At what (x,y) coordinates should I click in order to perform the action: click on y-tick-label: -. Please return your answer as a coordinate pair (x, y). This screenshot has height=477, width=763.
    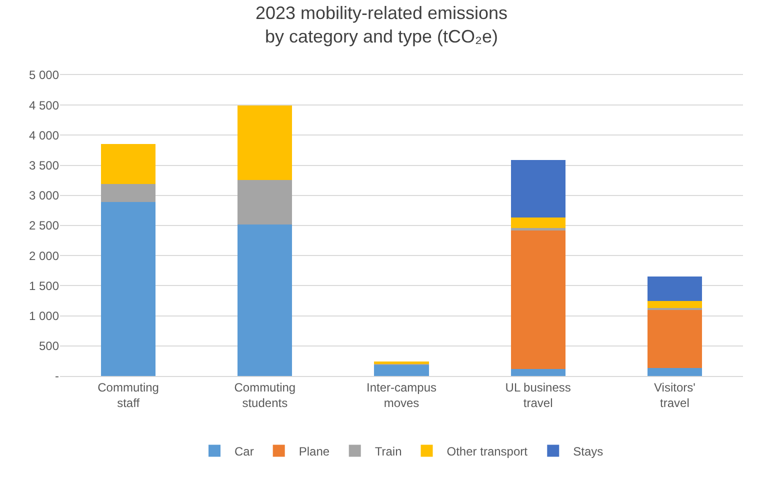
    Looking at the image, I should click on (57, 376).